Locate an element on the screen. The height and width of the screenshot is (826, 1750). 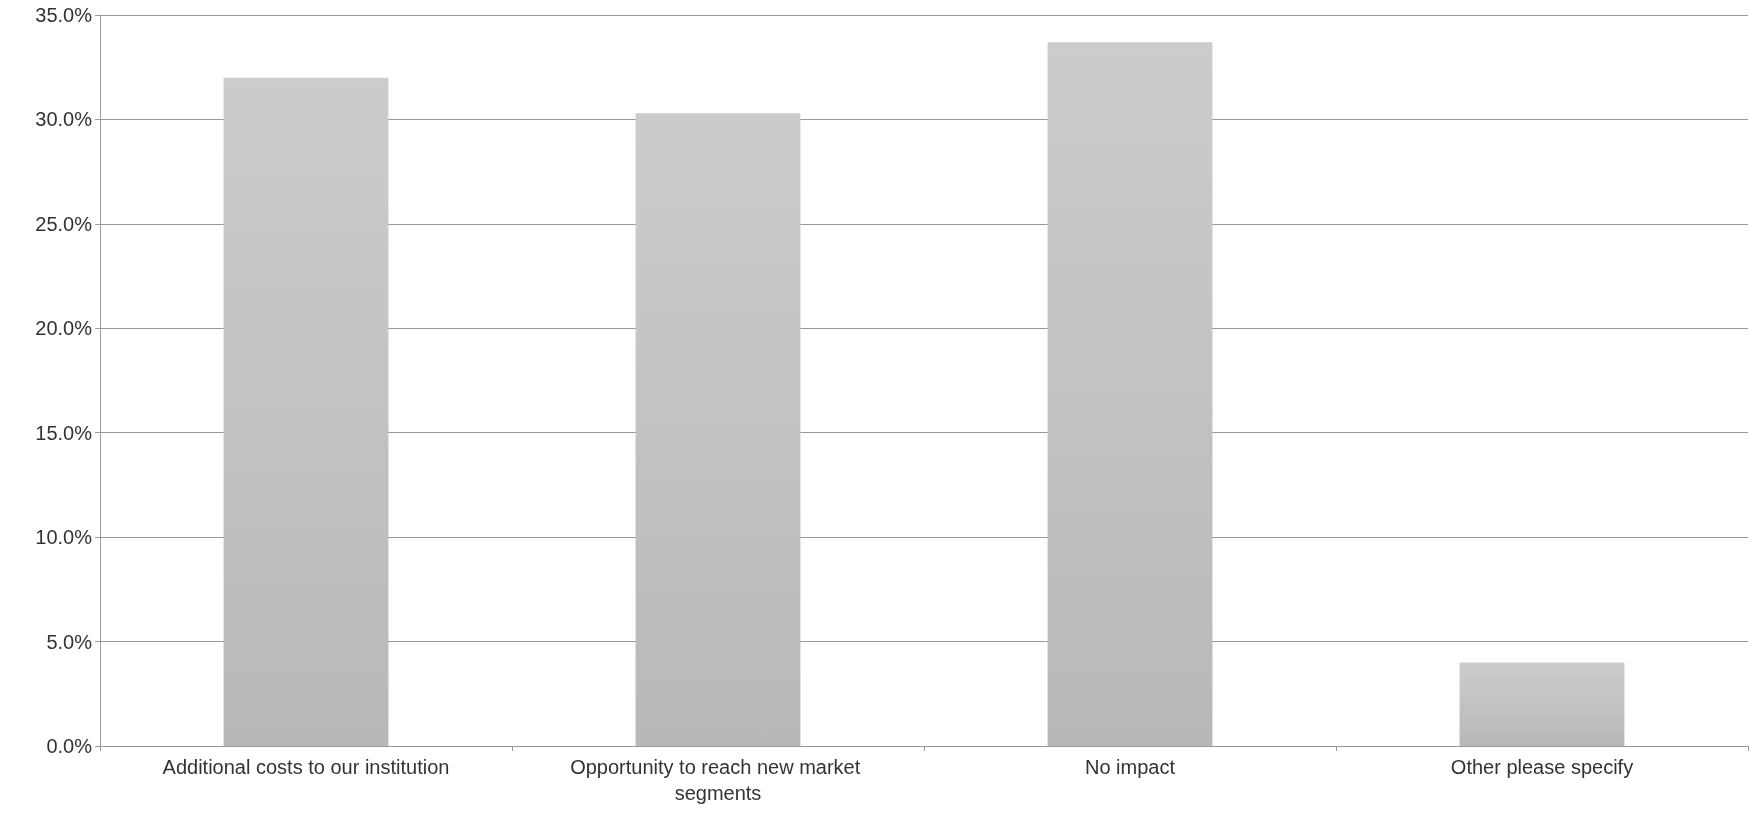
x-tick-label: Additional costs to our institution is located at coordinates (306, 767).